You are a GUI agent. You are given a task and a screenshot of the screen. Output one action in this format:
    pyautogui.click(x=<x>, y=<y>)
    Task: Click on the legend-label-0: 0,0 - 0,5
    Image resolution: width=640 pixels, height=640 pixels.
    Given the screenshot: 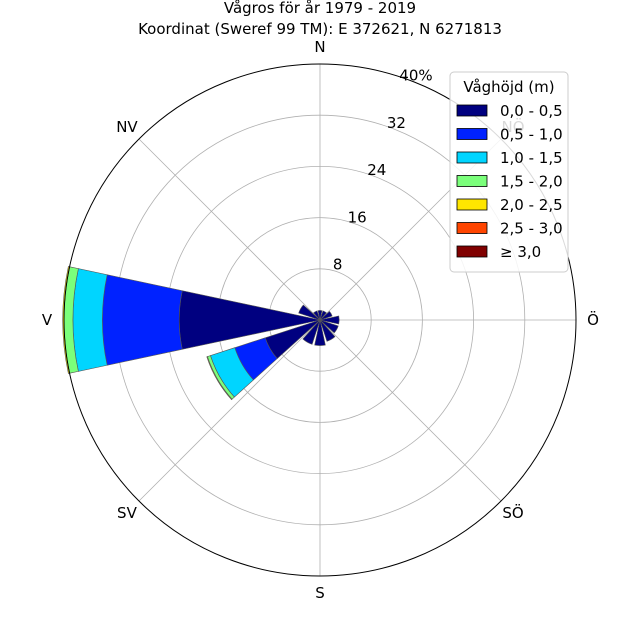 What is the action you would take?
    pyautogui.click(x=531, y=111)
    